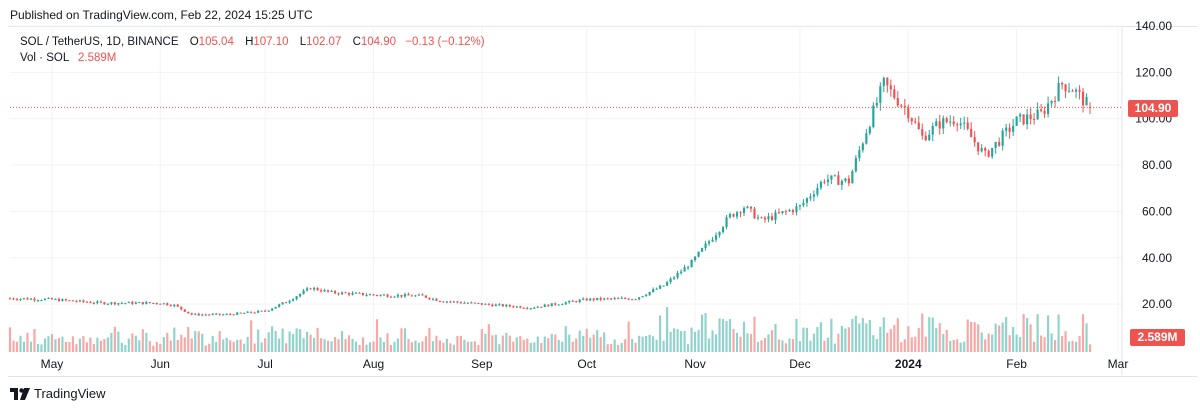 This screenshot has width=1200, height=412. What do you see at coordinates (216, 42) in the screenshot?
I see `open-value: 105.04` at bounding box center [216, 42].